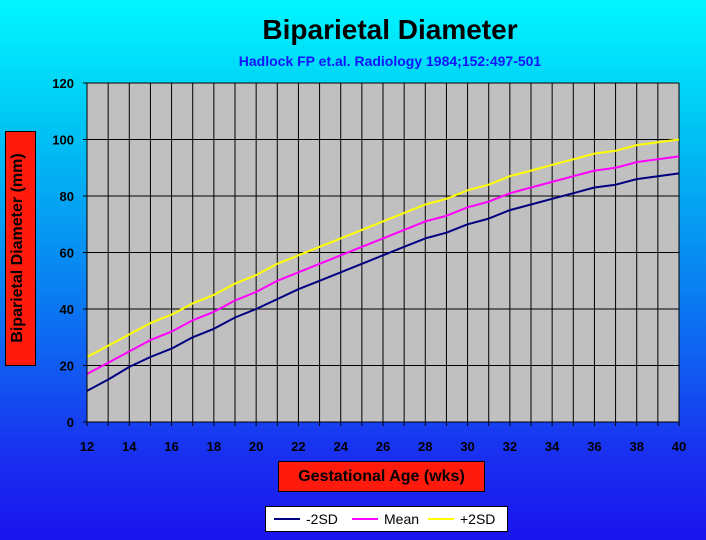 Image resolution: width=706 pixels, height=540 pixels. What do you see at coordinates (67, 366) in the screenshot?
I see `y-tick-label: 20` at bounding box center [67, 366].